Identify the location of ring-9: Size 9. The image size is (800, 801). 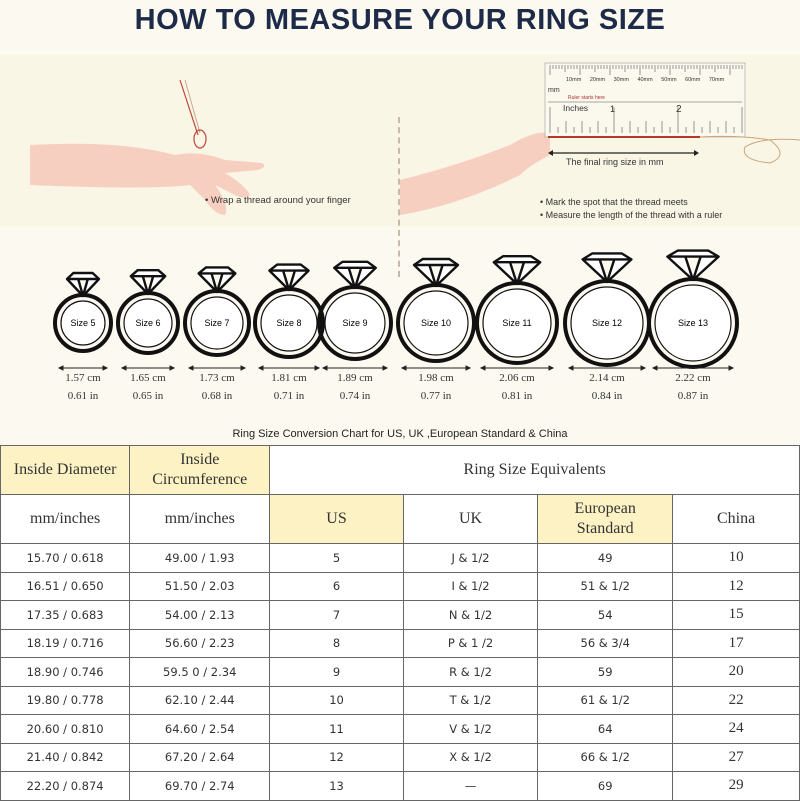
(355, 315).